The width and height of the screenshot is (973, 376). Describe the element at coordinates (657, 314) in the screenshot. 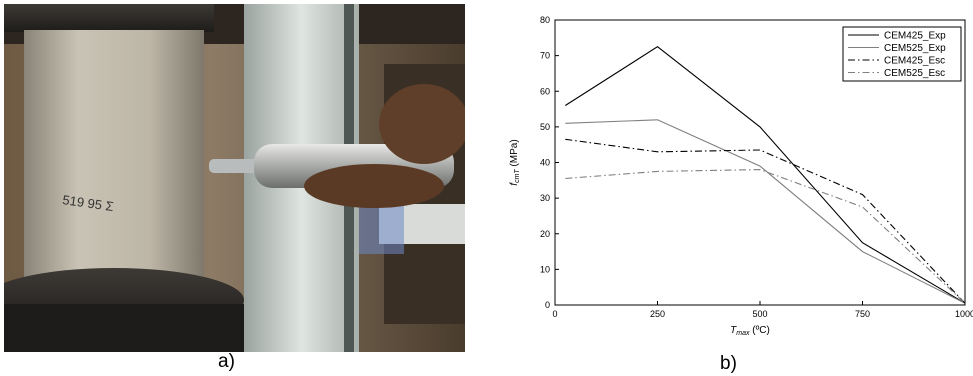

I see `x-tick-label: 250` at that location.